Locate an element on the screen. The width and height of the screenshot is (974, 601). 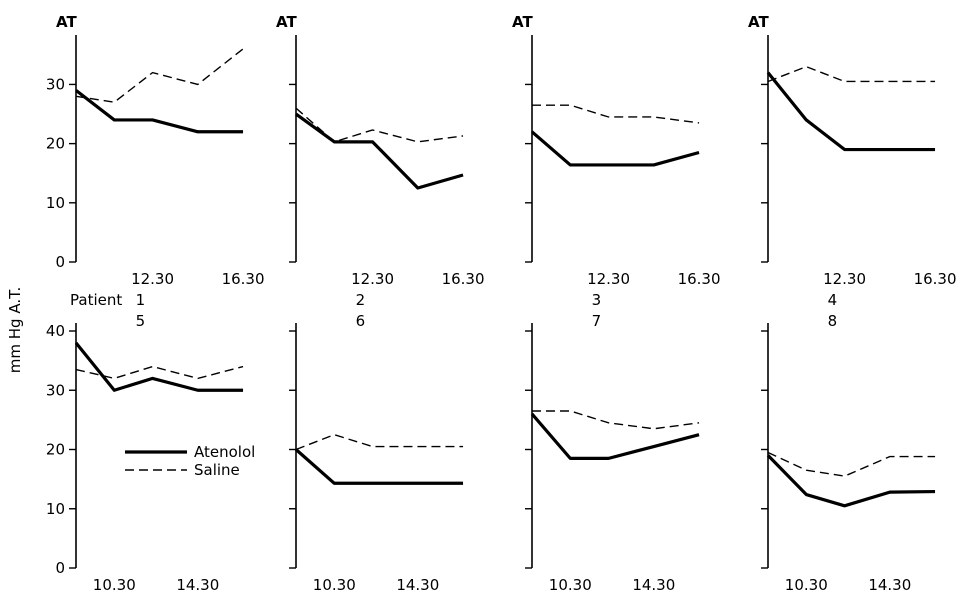
panel-patient-1: 0 10 20 30 12.30 16.30 AT 1 is located at coordinates (155, 161).